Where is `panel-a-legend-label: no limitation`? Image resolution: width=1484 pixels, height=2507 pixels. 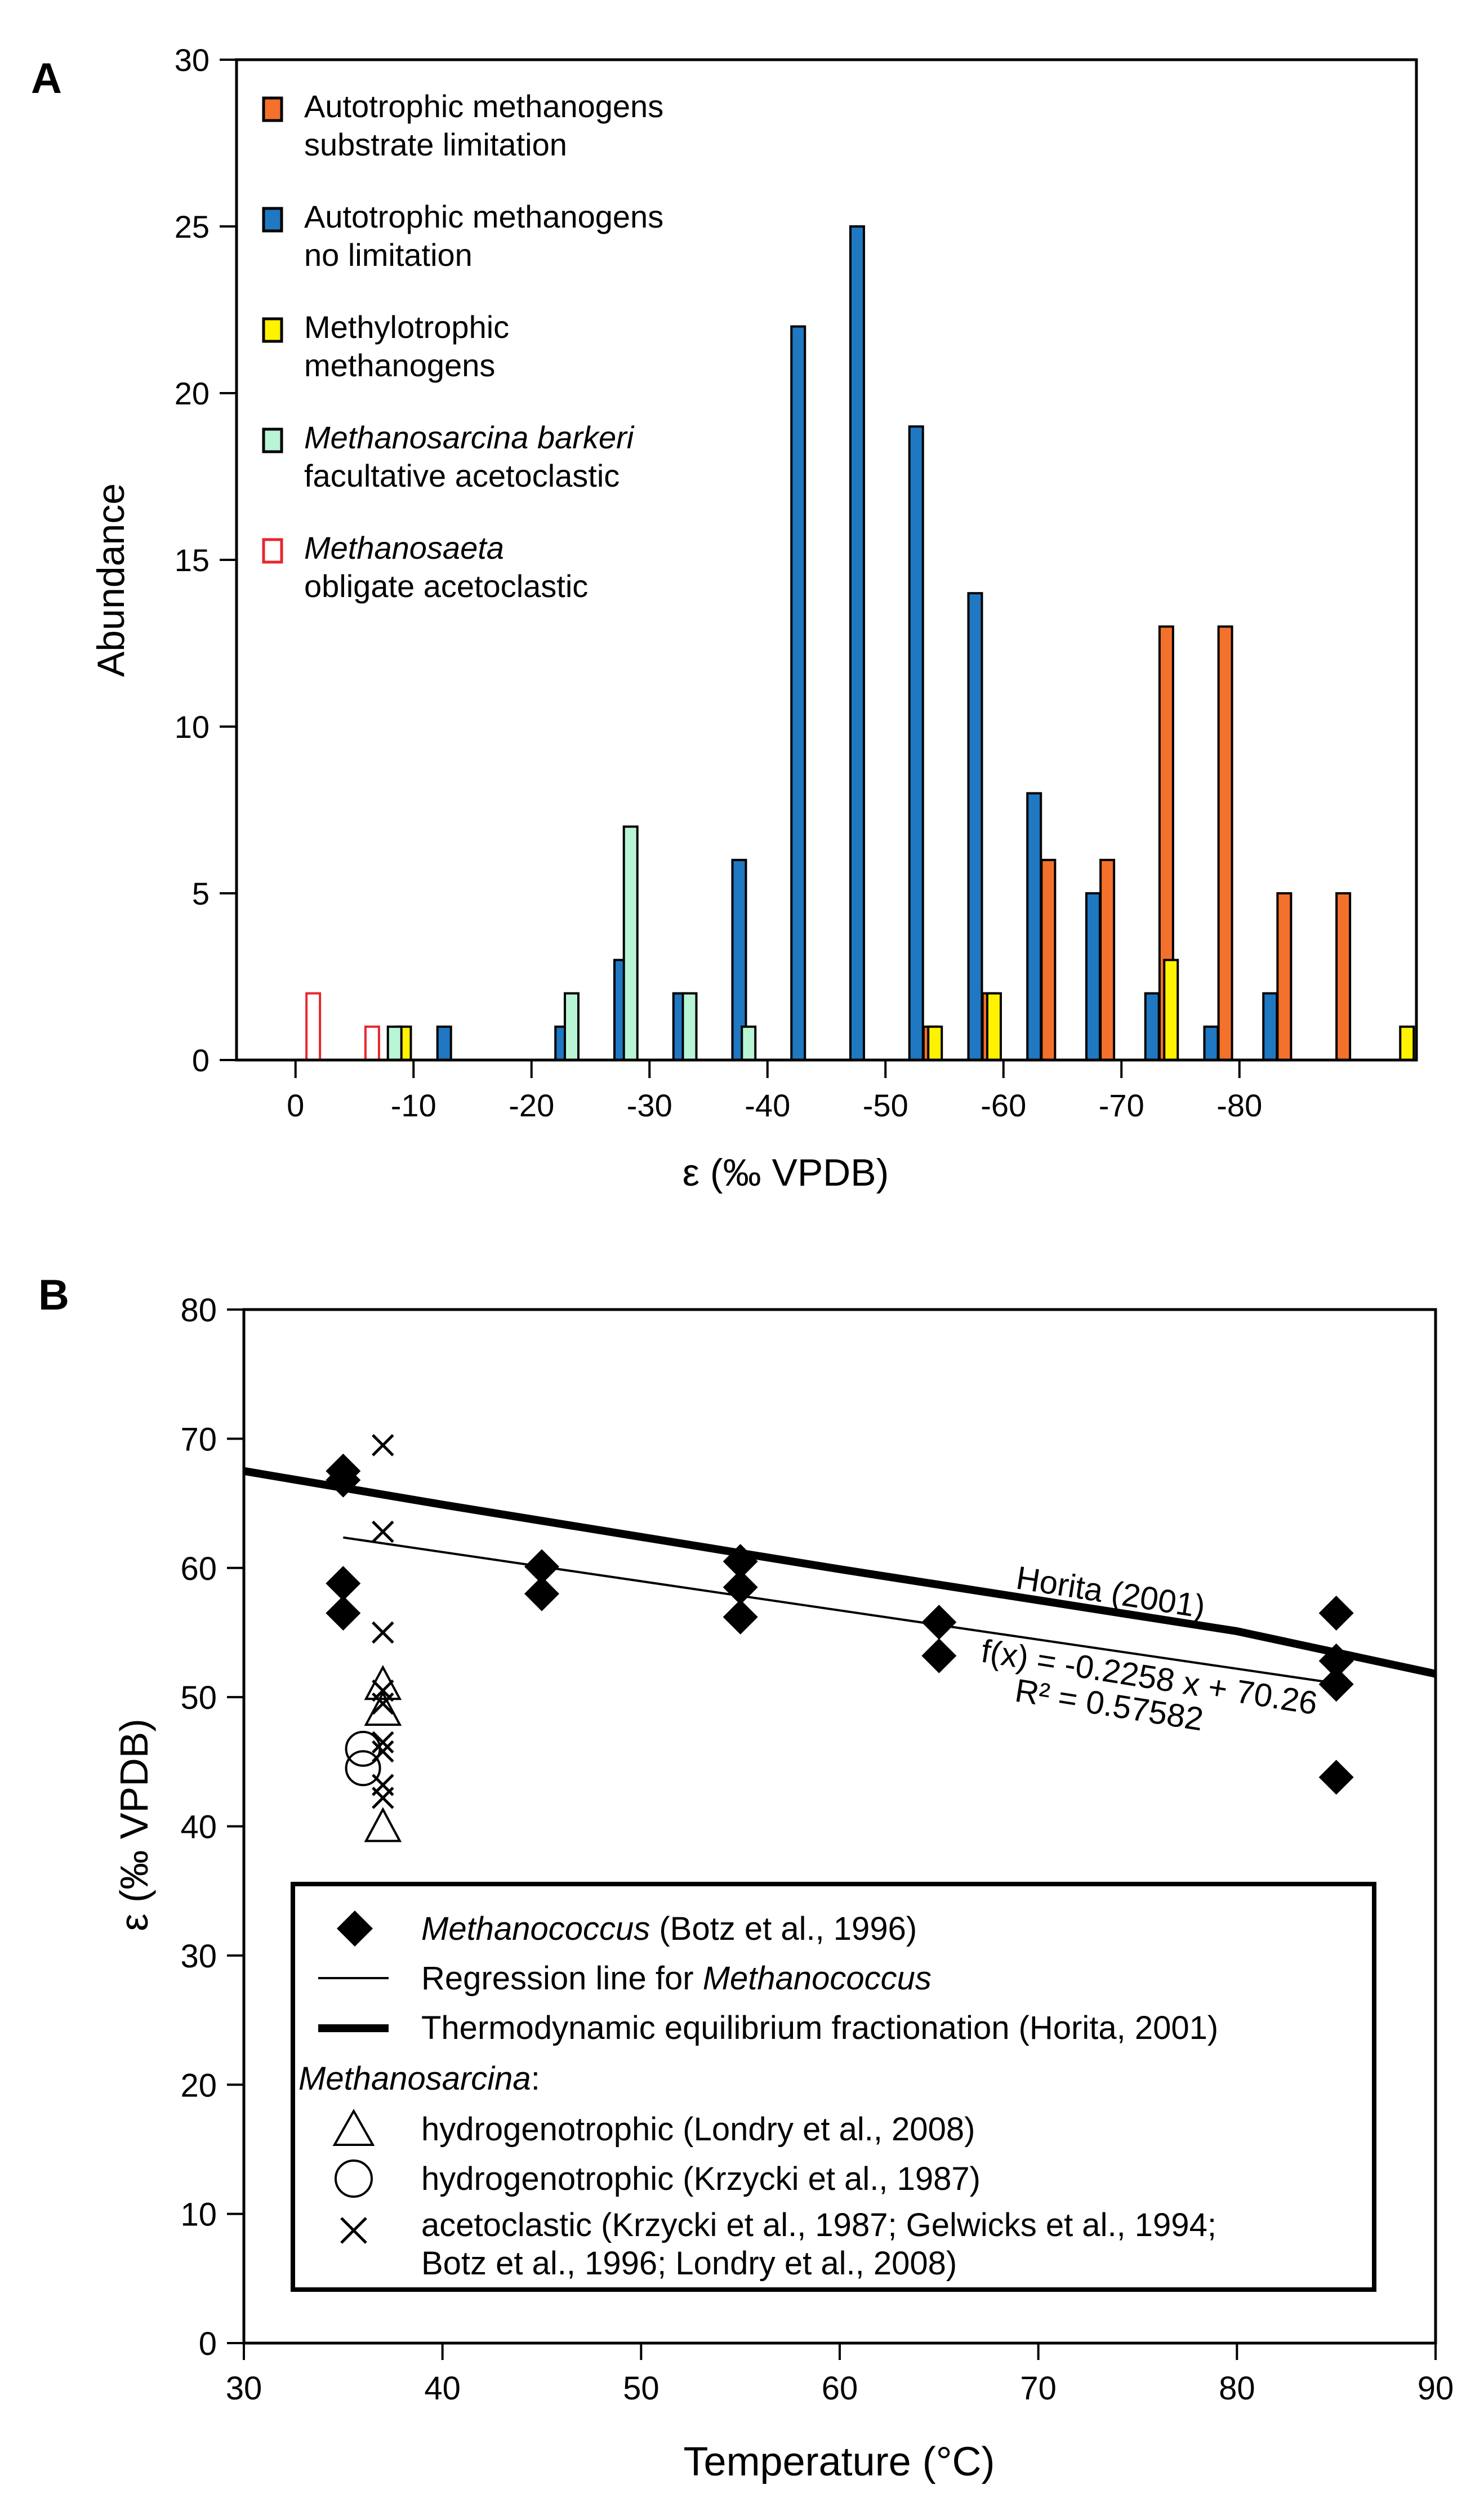 panel-a-legend-label: no limitation is located at coordinates (389, 255).